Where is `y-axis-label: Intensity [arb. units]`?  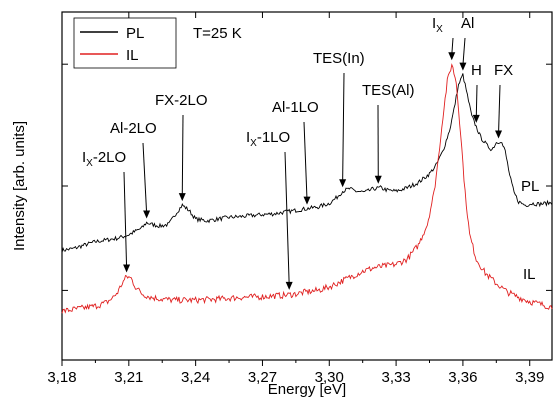 y-axis-label: Intensity [arb. units] is located at coordinates (19, 186).